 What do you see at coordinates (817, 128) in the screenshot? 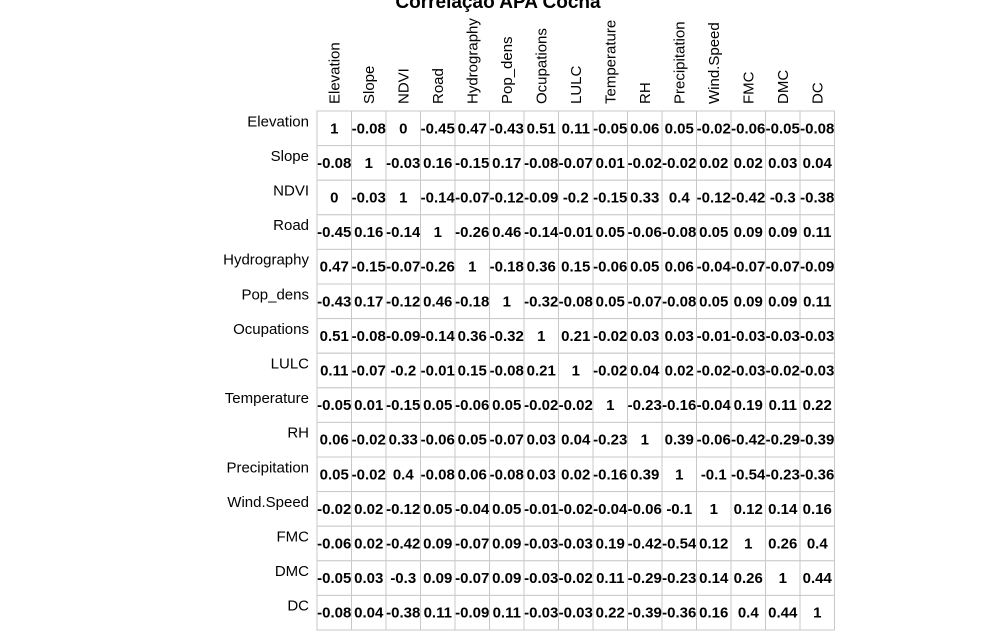
I see `cell-value-elevation-dc: -0.08` at bounding box center [817, 128].